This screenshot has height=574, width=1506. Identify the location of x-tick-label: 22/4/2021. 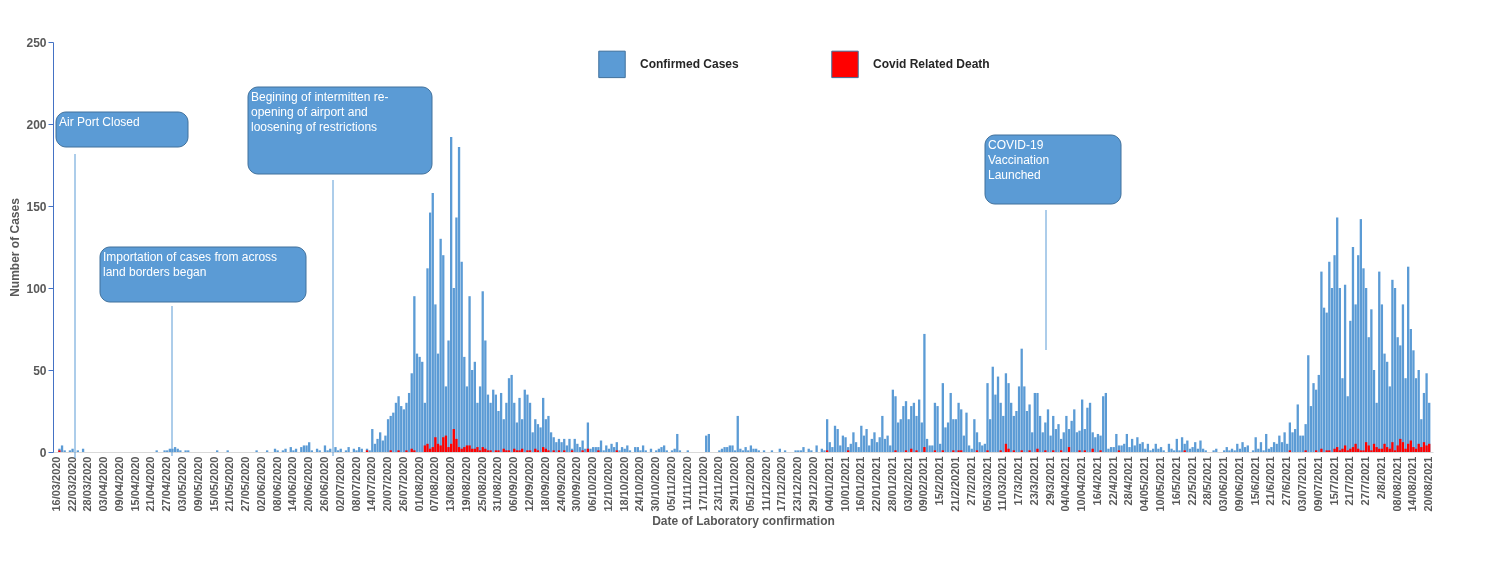
(1112, 481).